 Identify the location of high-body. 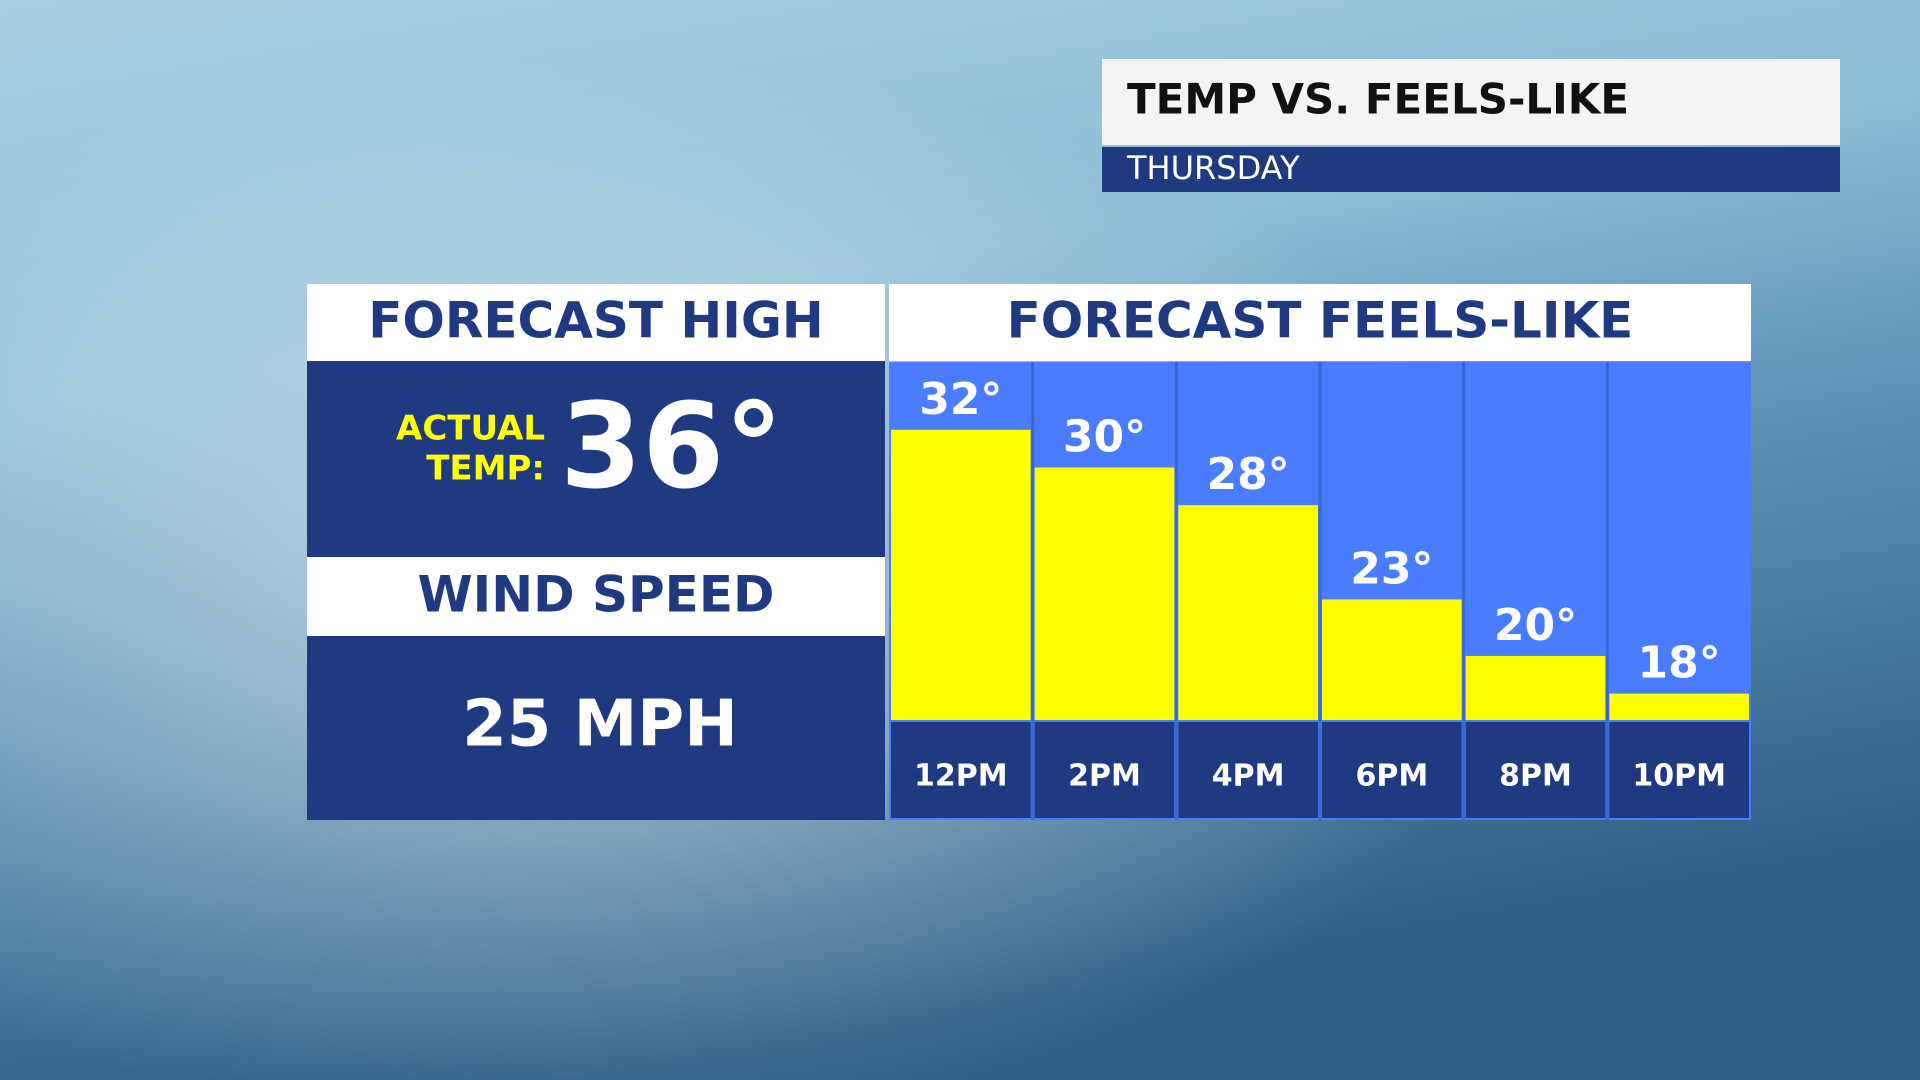
(596, 459).